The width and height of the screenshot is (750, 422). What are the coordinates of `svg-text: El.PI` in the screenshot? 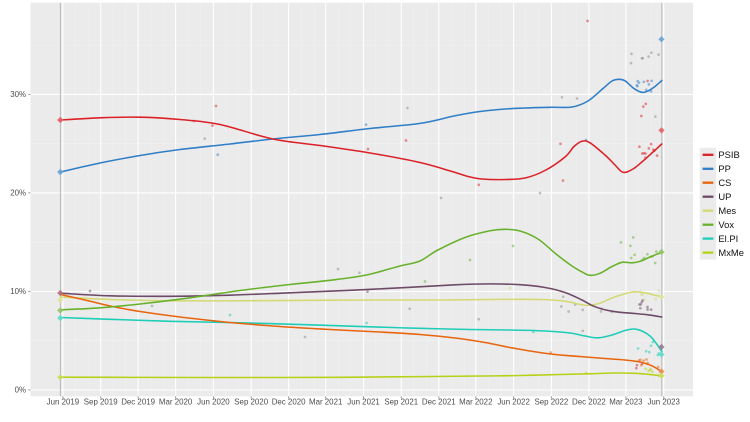 It's located at (728, 238).